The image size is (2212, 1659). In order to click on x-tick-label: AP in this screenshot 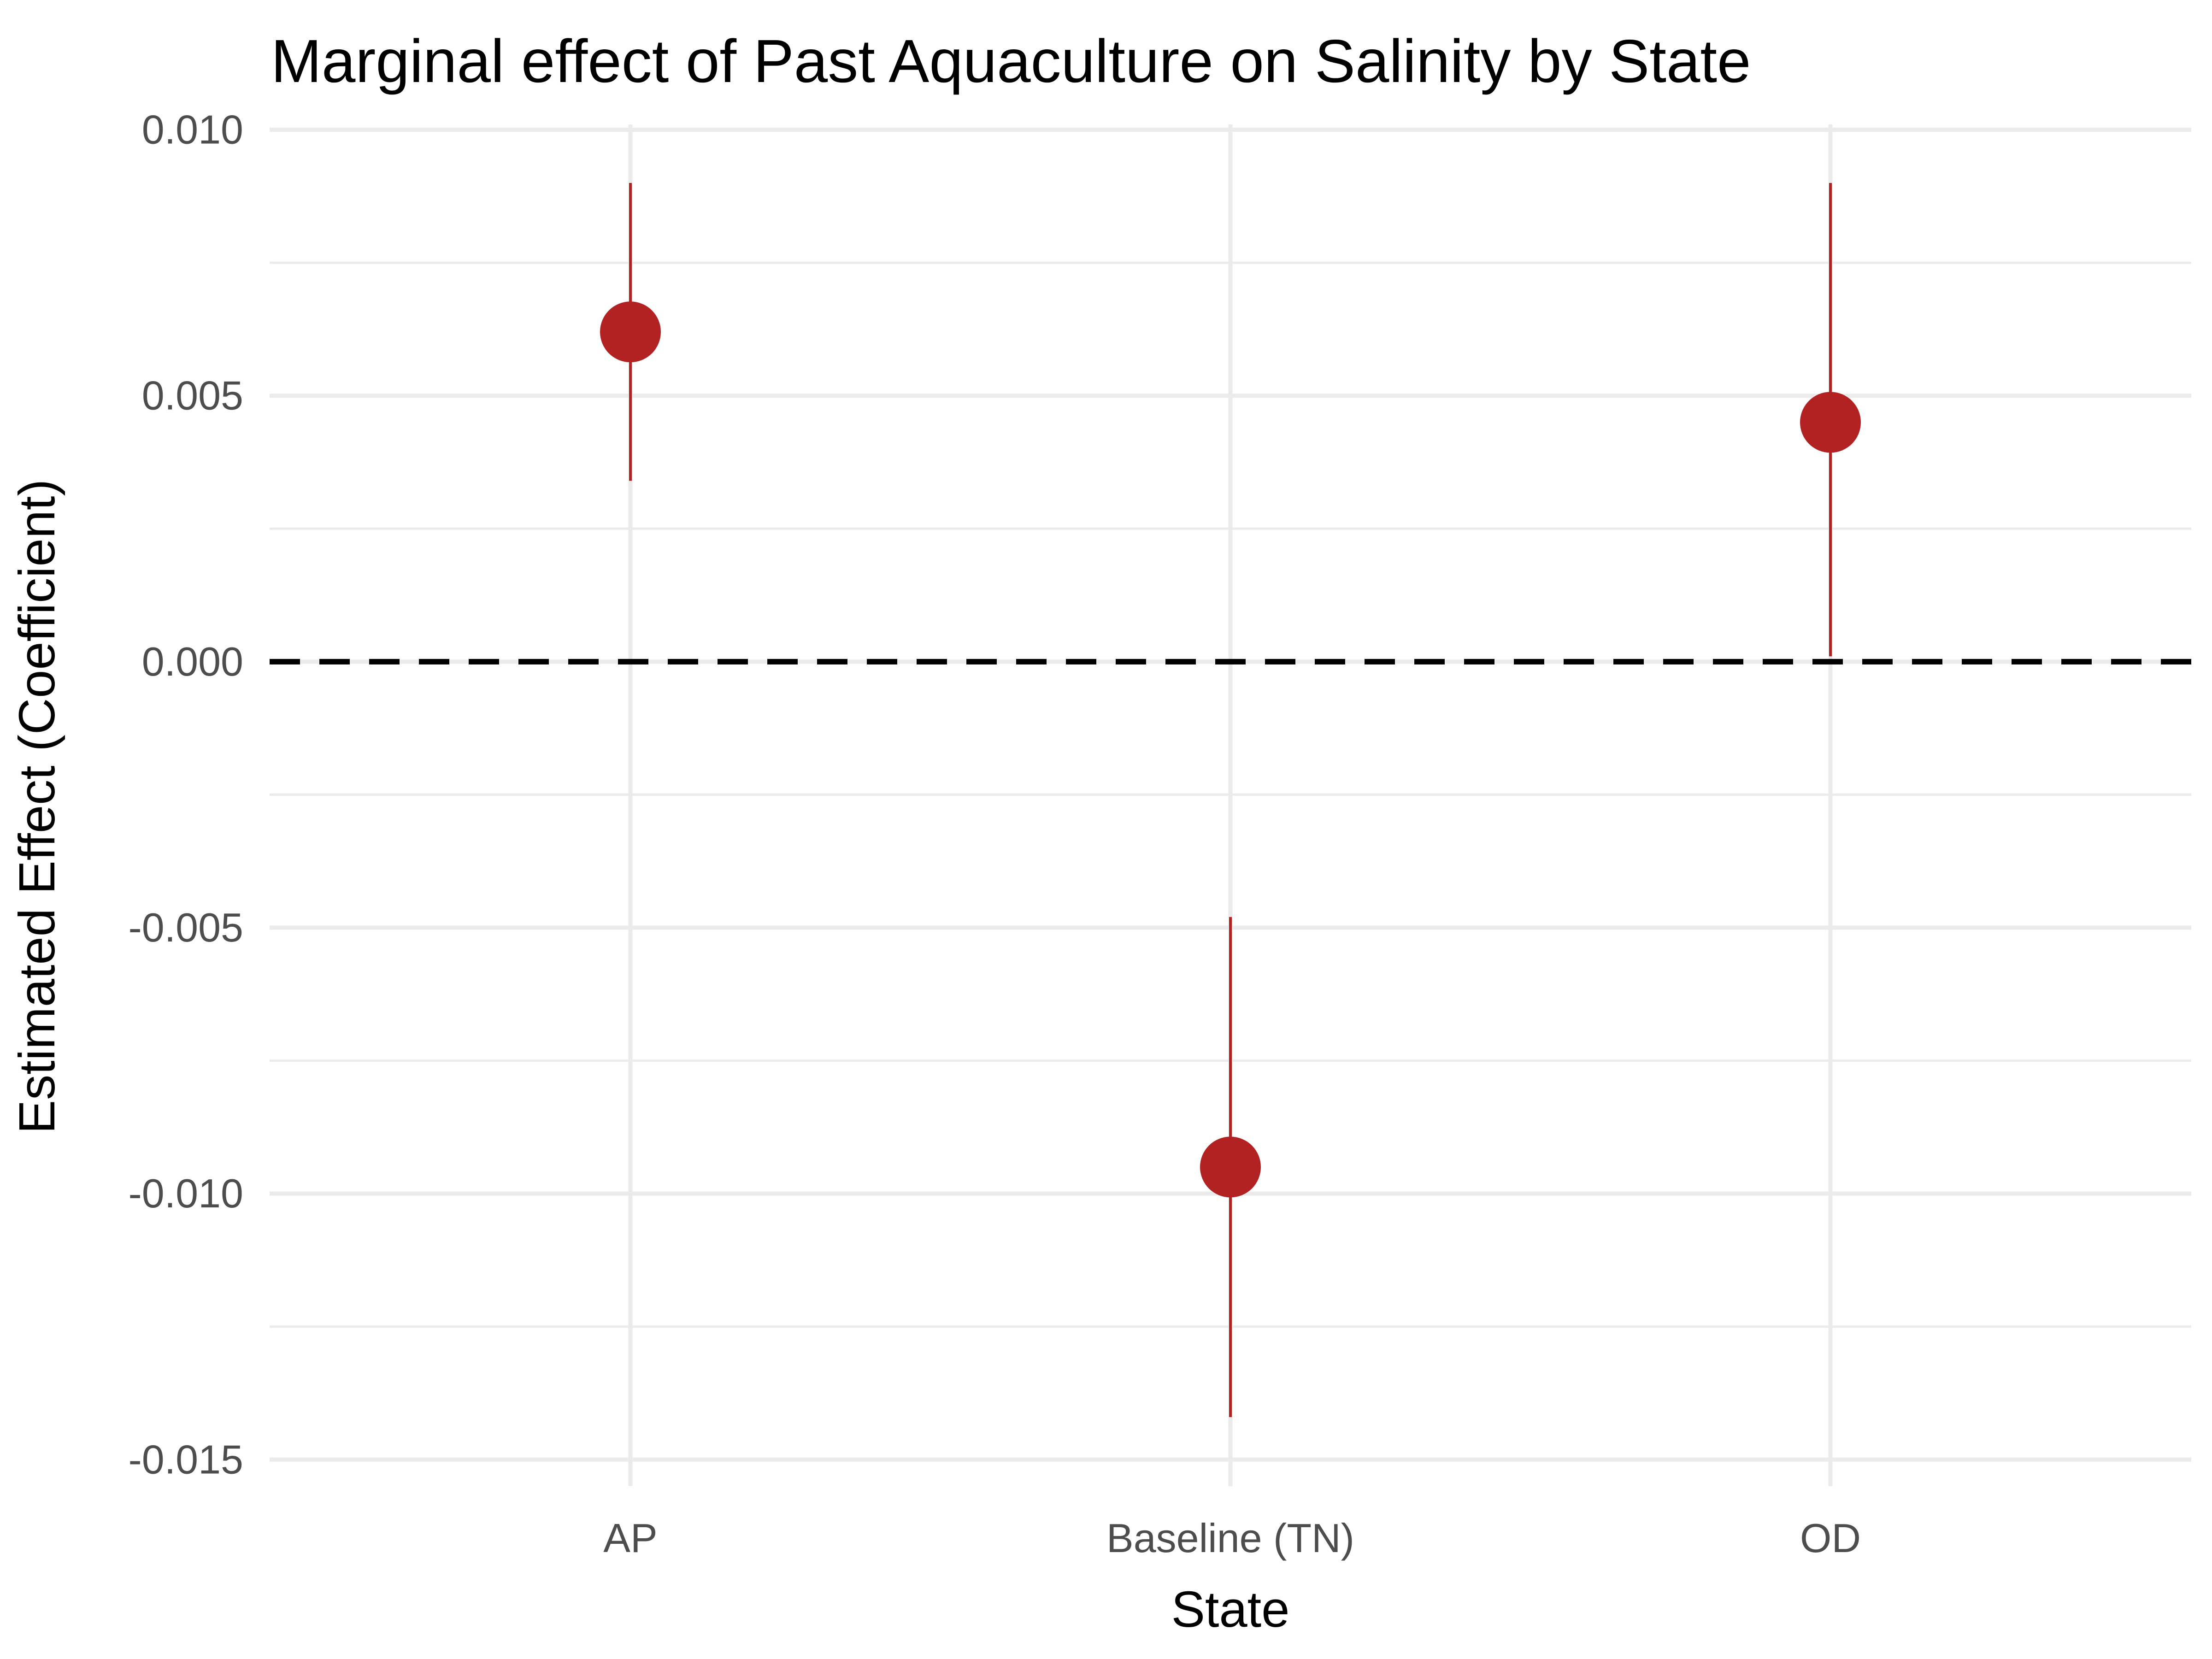, I will do `click(630, 1538)`.